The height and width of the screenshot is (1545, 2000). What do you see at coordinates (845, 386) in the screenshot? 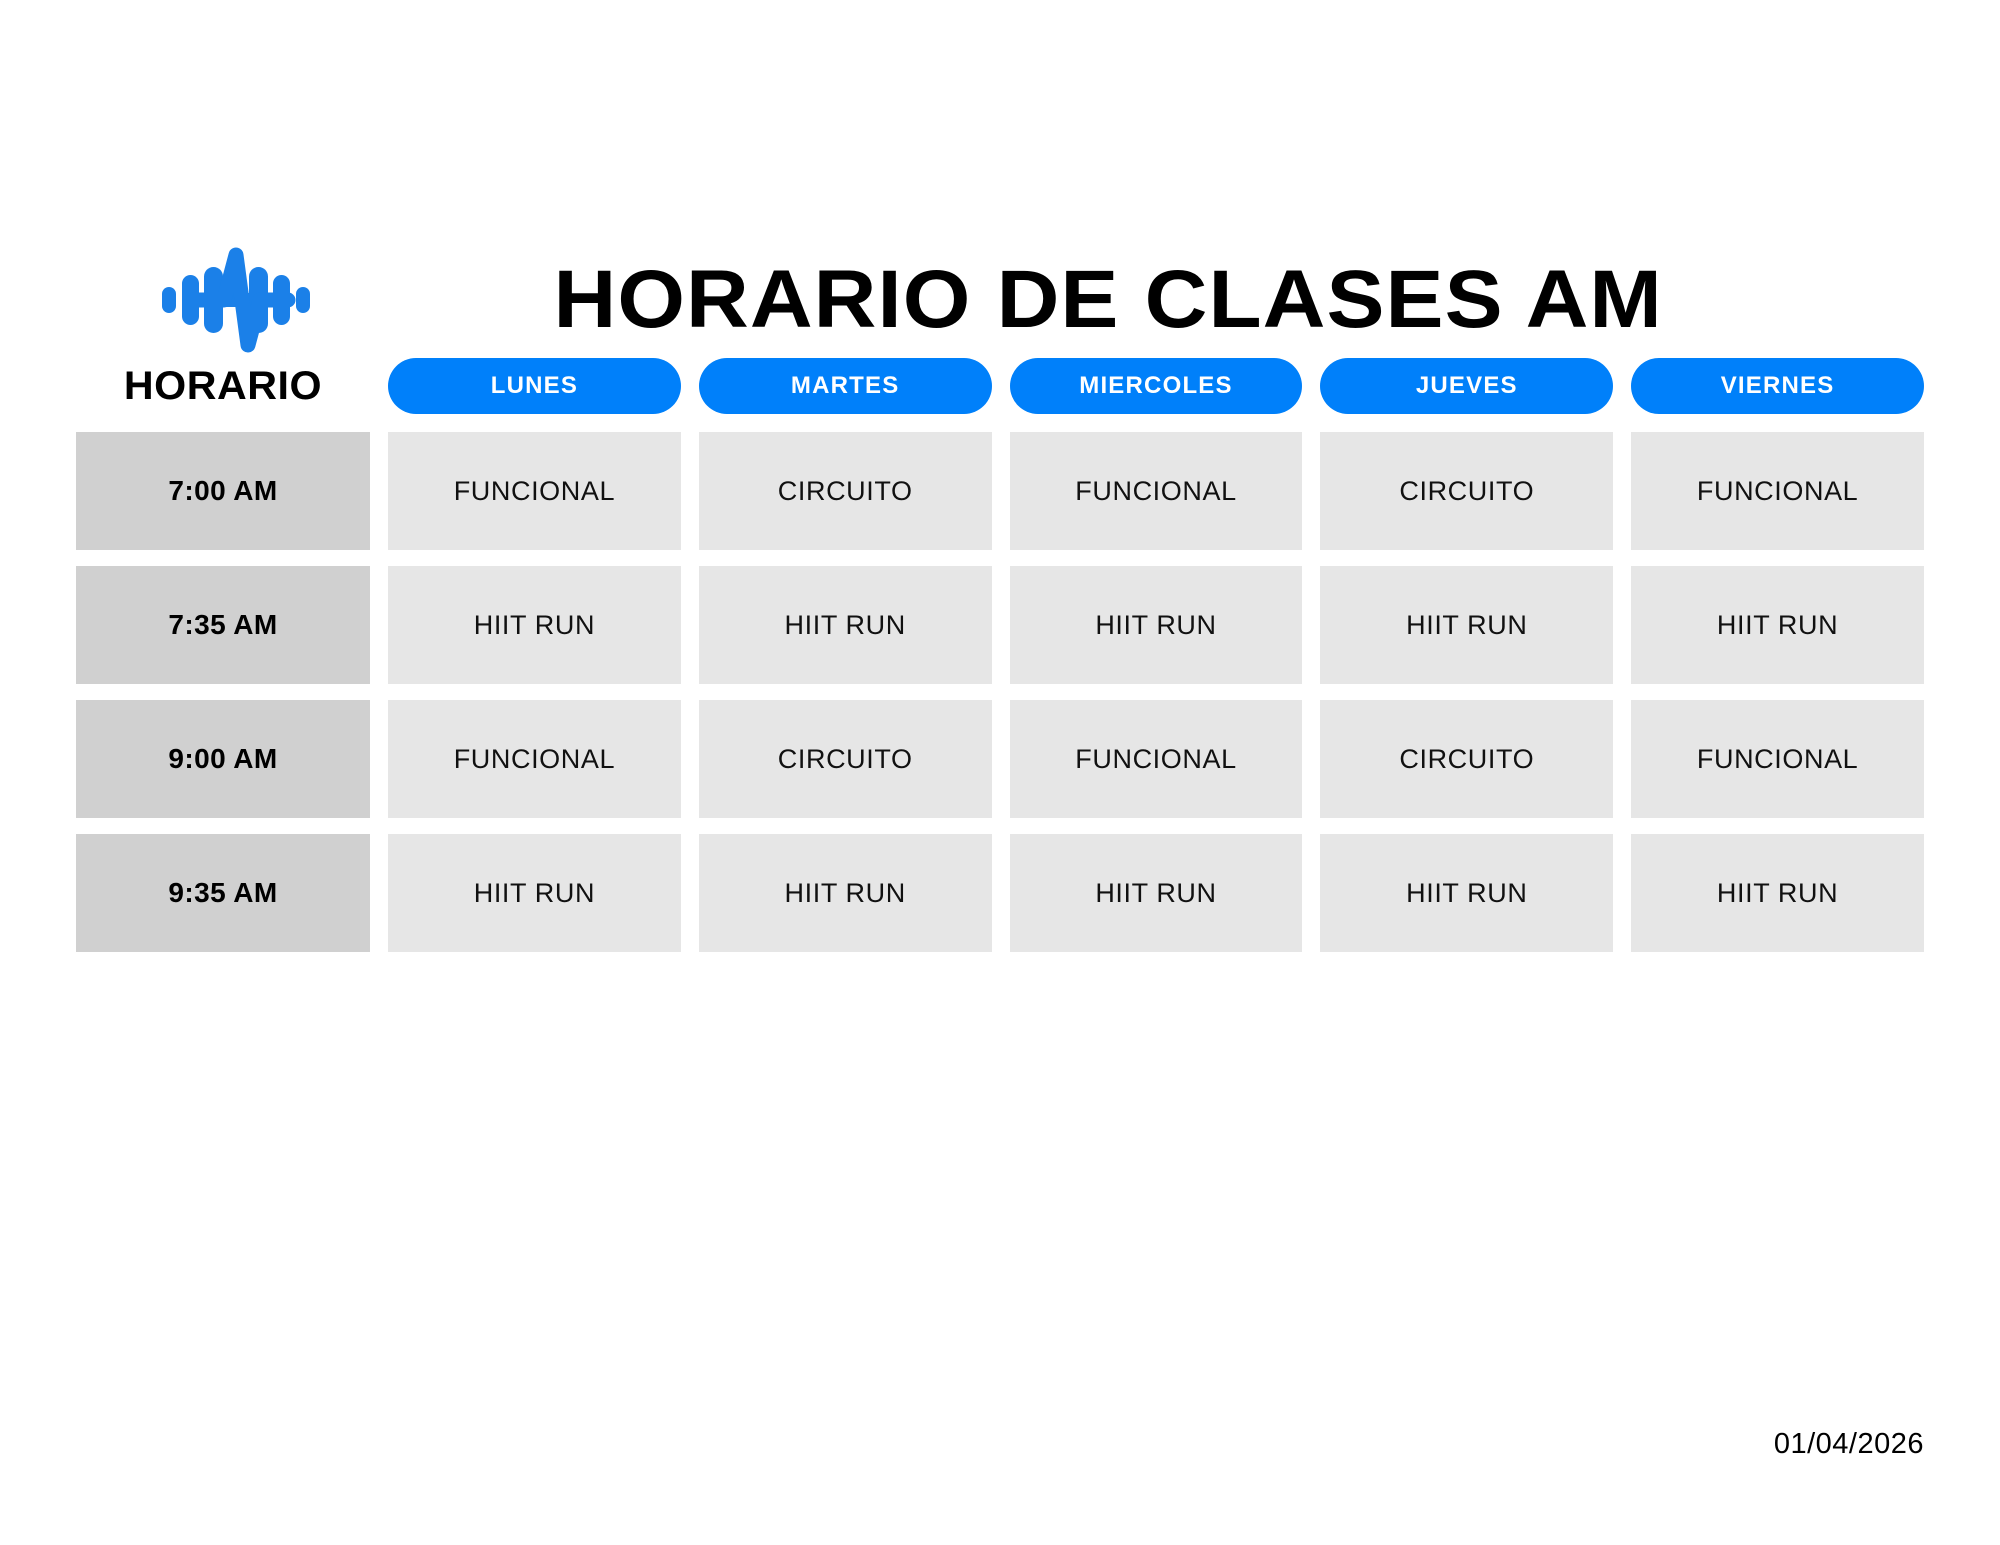
I see `day-header-martes: MARTES` at bounding box center [845, 386].